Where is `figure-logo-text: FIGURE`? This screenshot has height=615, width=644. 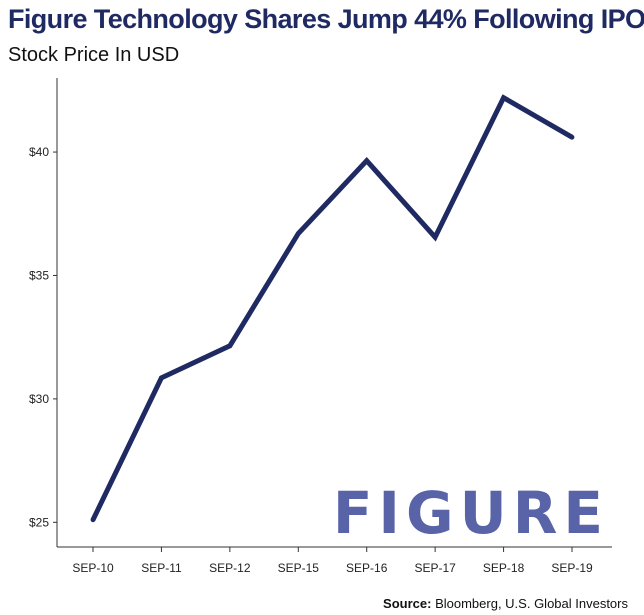 figure-logo-text: FIGURE is located at coordinates (471, 513).